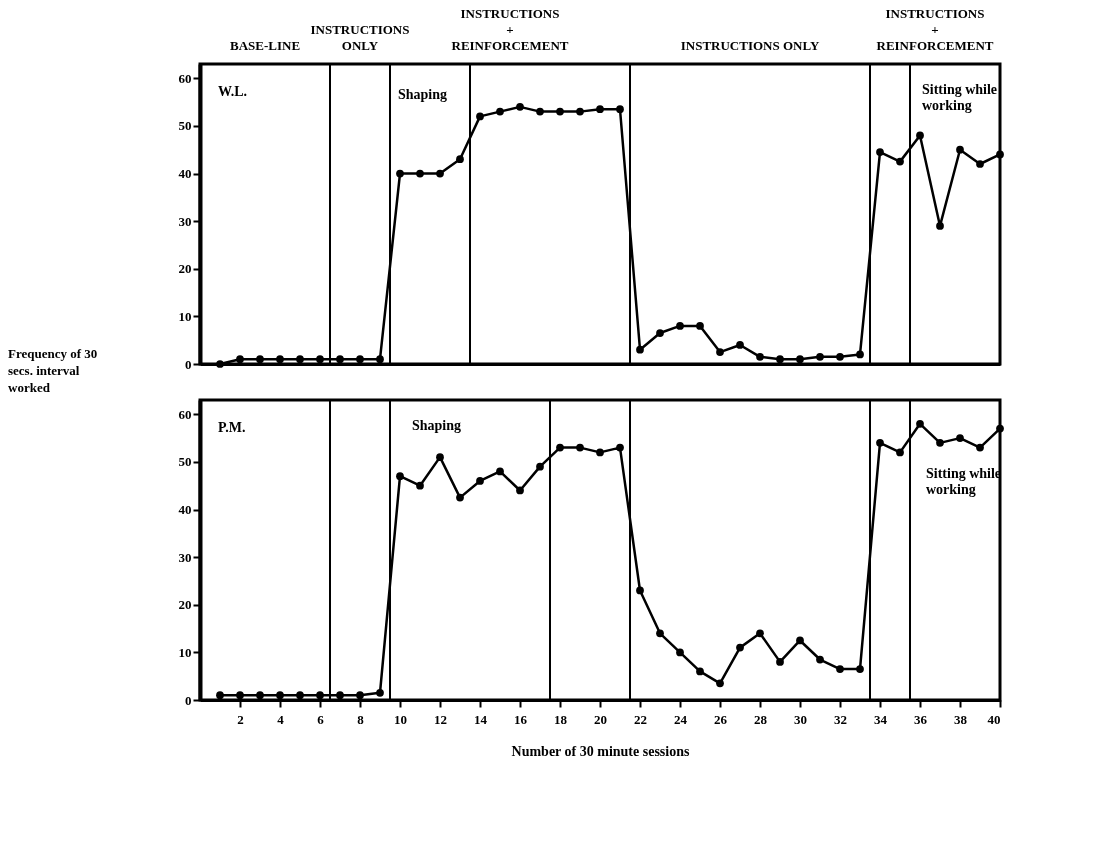 The image size is (1108, 858). Describe the element at coordinates (281, 719) in the screenshot. I see `x-tick-label: 4` at that location.